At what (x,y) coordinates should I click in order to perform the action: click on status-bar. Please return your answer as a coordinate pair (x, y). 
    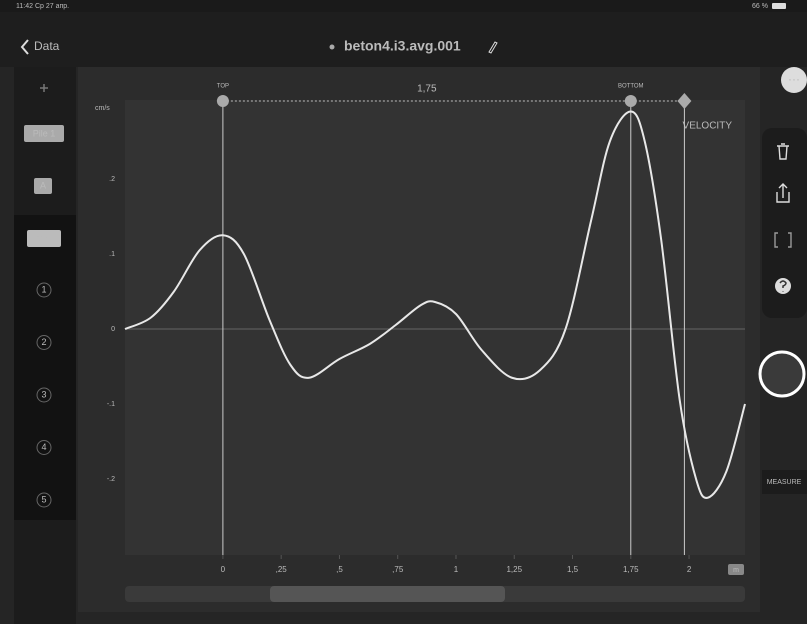
    Looking at the image, I should click on (403, 6).